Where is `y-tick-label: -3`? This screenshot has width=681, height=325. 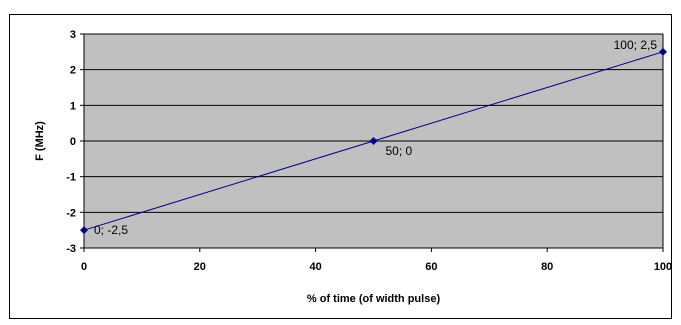
y-tick-label: -3 is located at coordinates (71, 249).